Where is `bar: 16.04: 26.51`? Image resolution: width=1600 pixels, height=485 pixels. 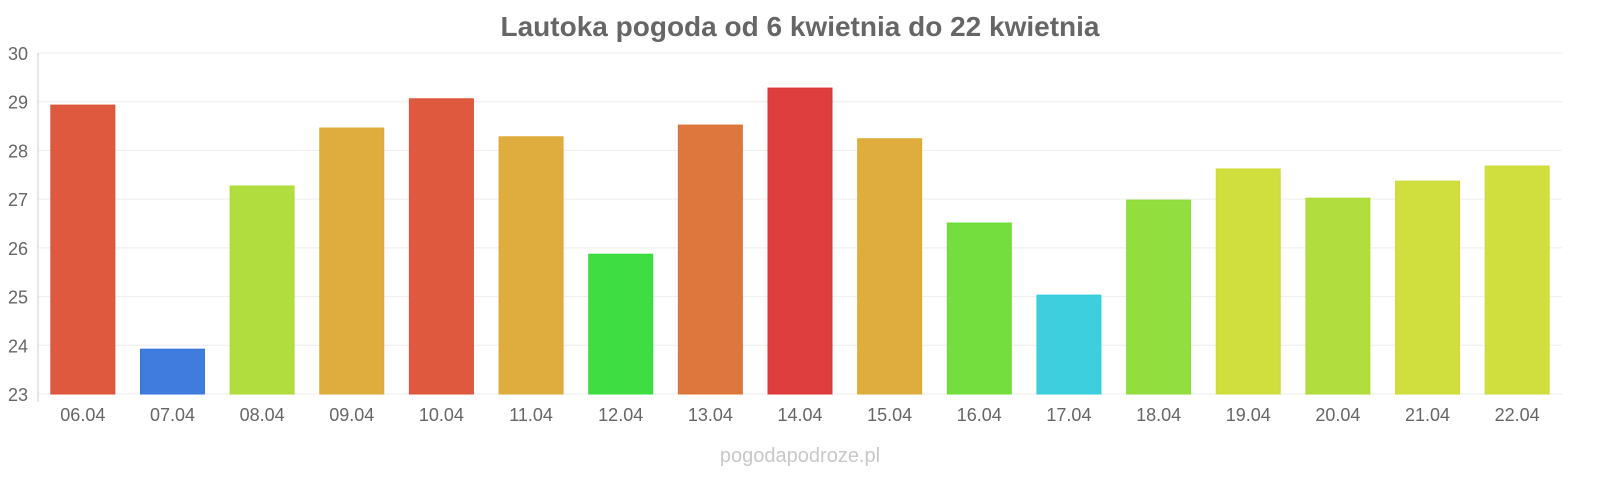
bar: 16.04: 26.51 is located at coordinates (979, 308).